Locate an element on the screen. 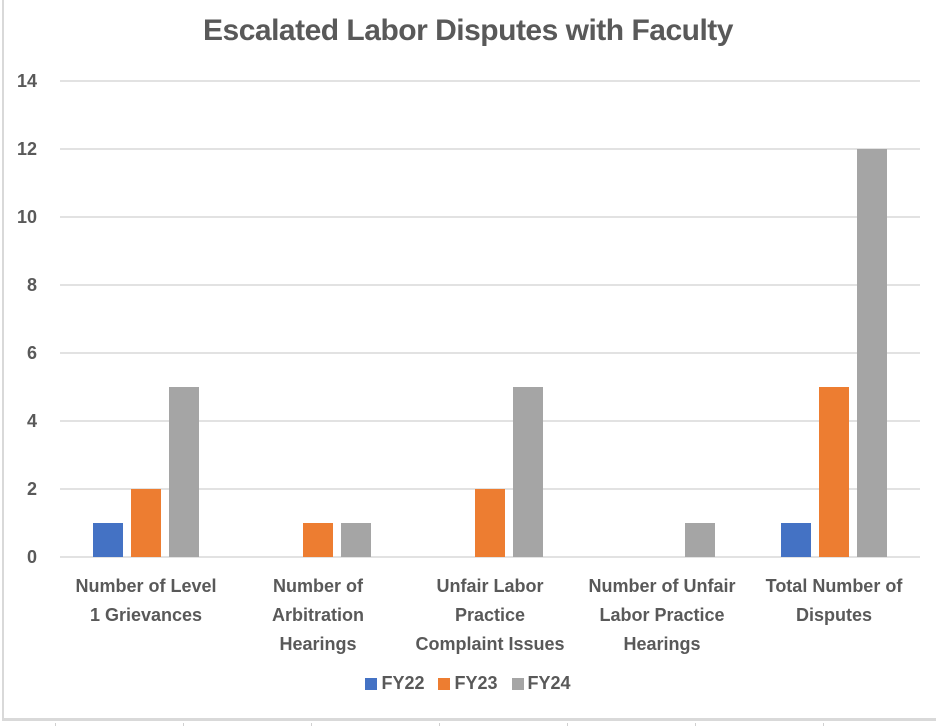  y-tick-label: 8 is located at coordinates (32, 285).